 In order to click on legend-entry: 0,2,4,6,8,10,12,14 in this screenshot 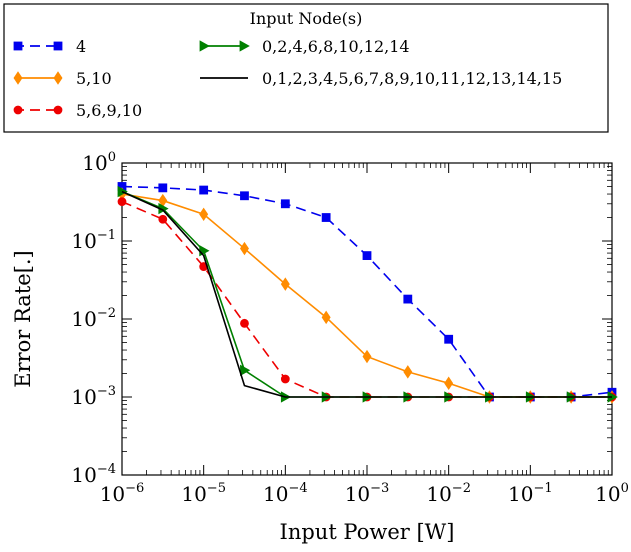, I will do `click(304, 46)`.